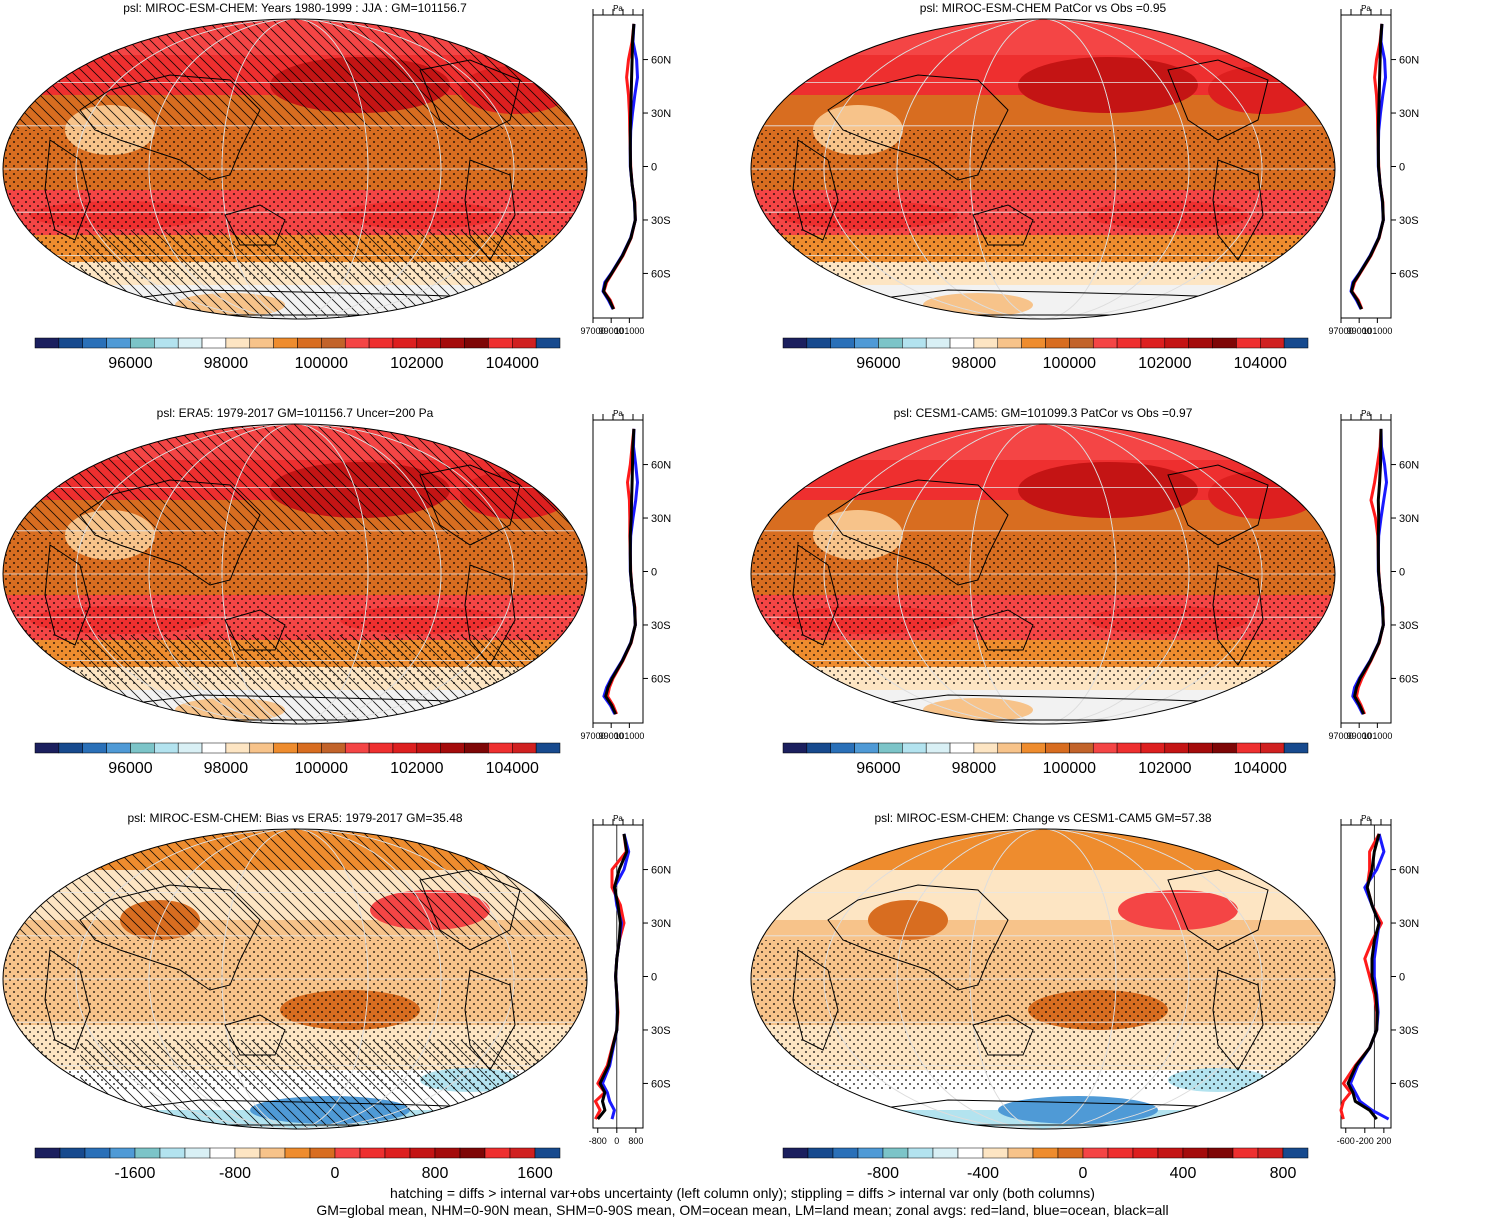  I want to click on colorbar-label: 98000, so click(974, 768).